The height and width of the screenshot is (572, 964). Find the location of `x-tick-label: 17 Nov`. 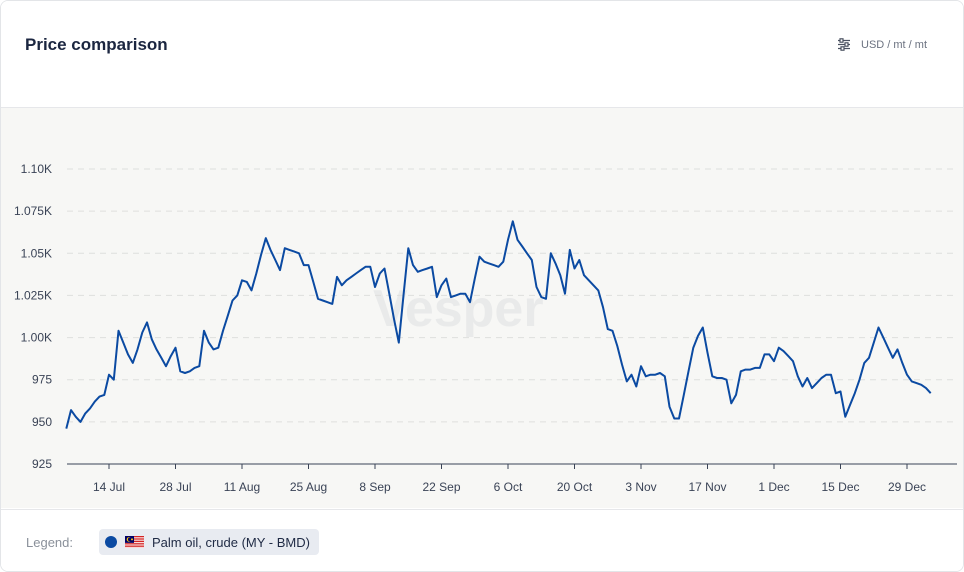

x-tick-label: 17 Nov is located at coordinates (707, 487).